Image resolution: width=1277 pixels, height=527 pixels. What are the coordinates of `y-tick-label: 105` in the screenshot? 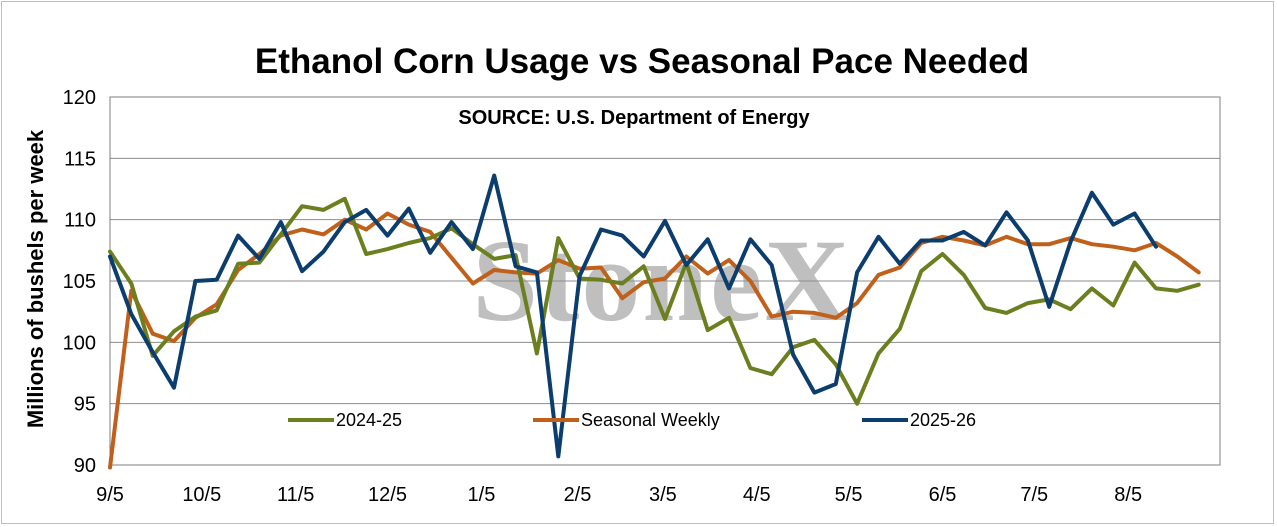 It's located at (79, 282).